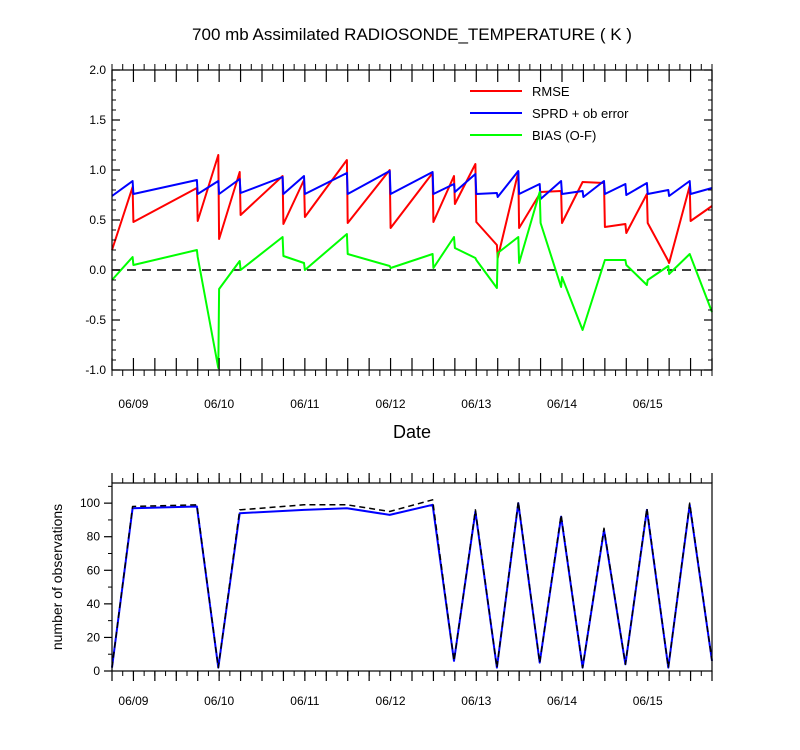 The image size is (800, 750). What do you see at coordinates (57, 577) in the screenshot?
I see `y-axis-title: number of observations` at bounding box center [57, 577].